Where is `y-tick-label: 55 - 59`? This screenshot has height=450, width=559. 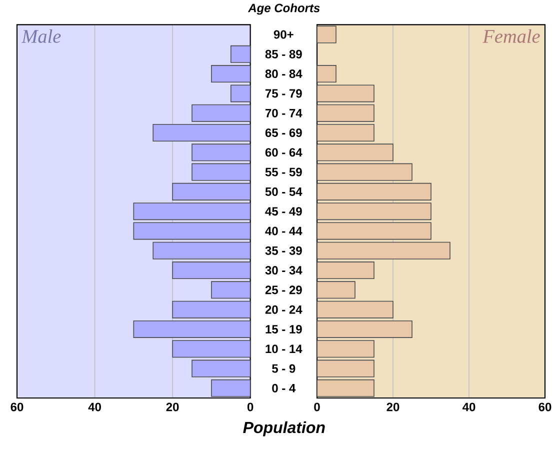 y-tick-label: 55 - 59 is located at coordinates (283, 172).